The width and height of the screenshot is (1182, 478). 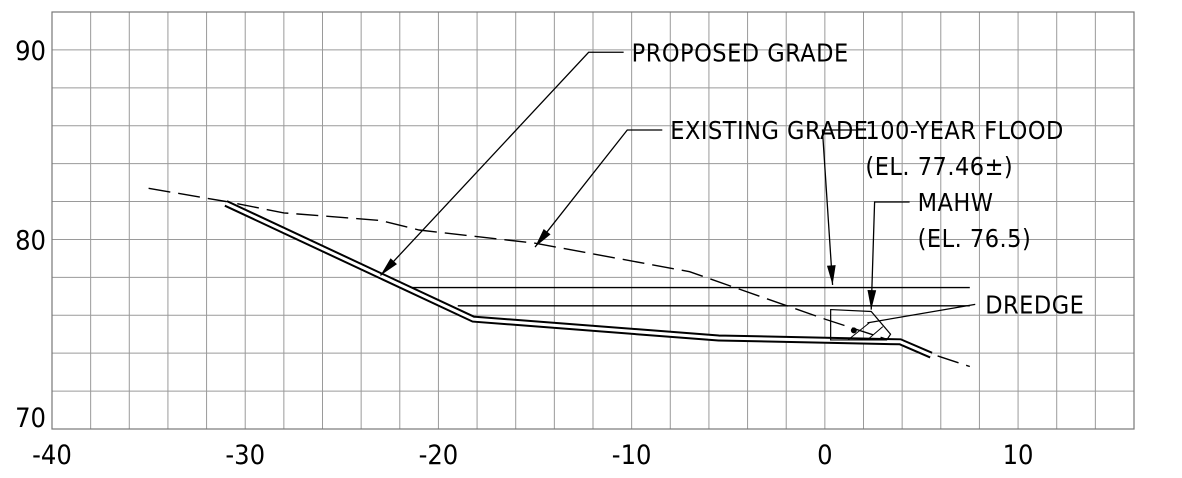 What do you see at coordinates (52, 455) in the screenshot?
I see `x-tick-label: -40` at bounding box center [52, 455].